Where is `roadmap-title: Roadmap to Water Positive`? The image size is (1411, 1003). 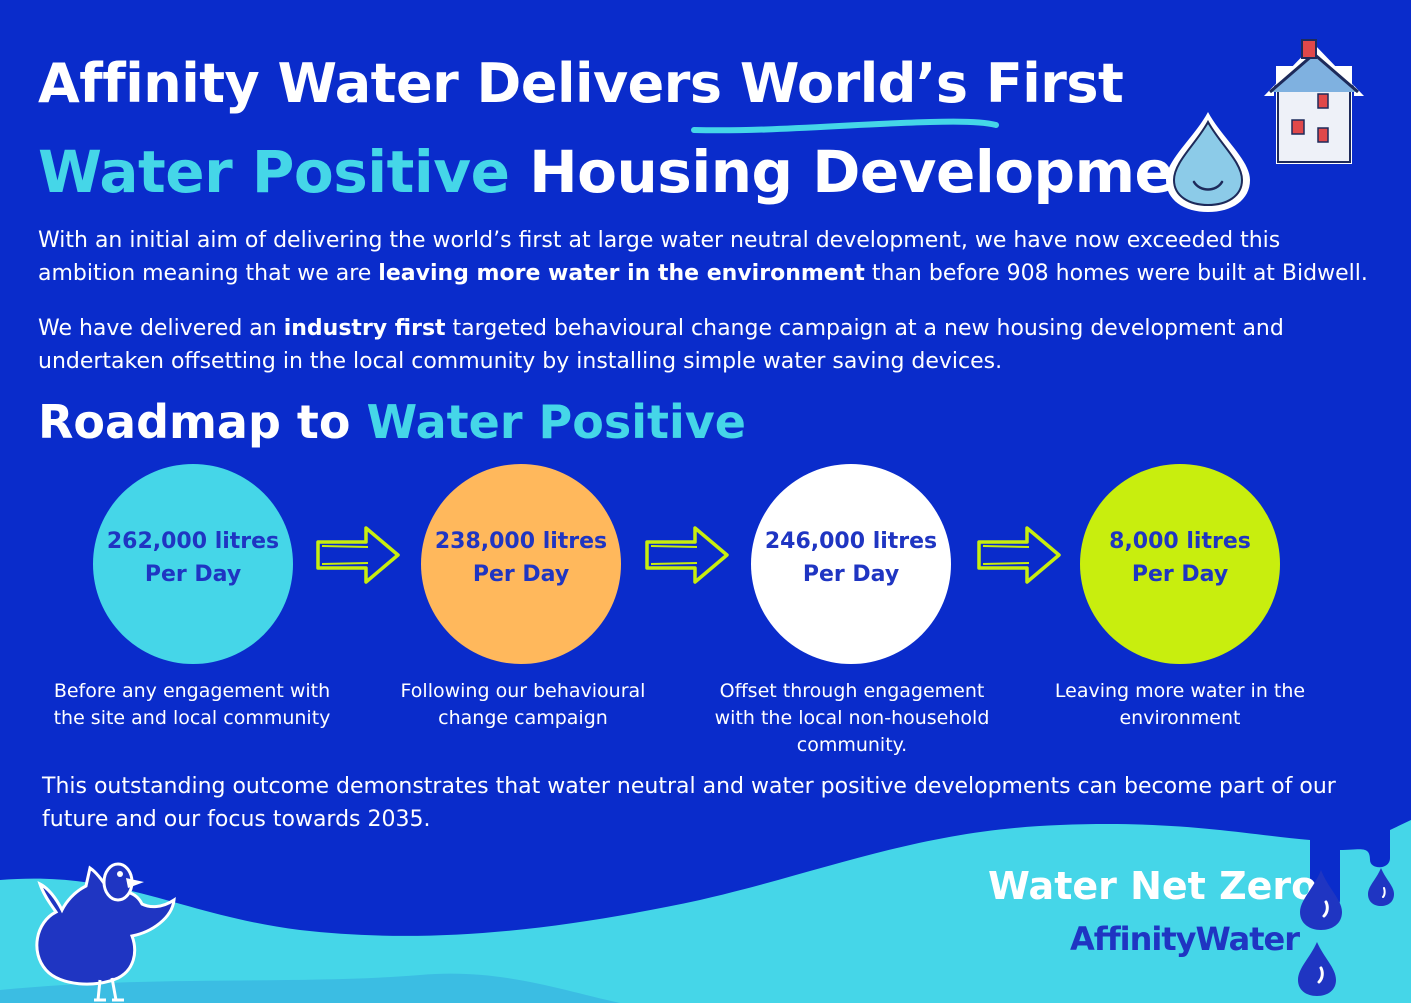
roadmap-title: Roadmap to Water Positive is located at coordinates (392, 422).